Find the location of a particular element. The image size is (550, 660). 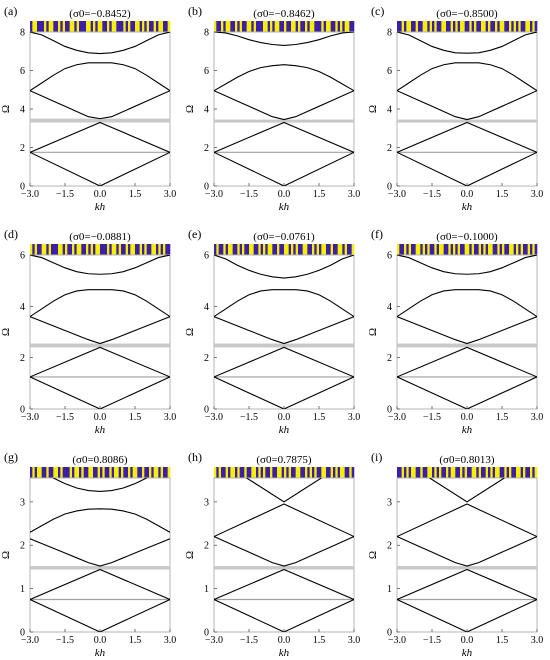

panel-d: (d) (σ0=−0.0881) −3.0 −1.5 0.0 1.5 3.0 0 2 4 6 kh Ω is located at coordinates (88, 331).